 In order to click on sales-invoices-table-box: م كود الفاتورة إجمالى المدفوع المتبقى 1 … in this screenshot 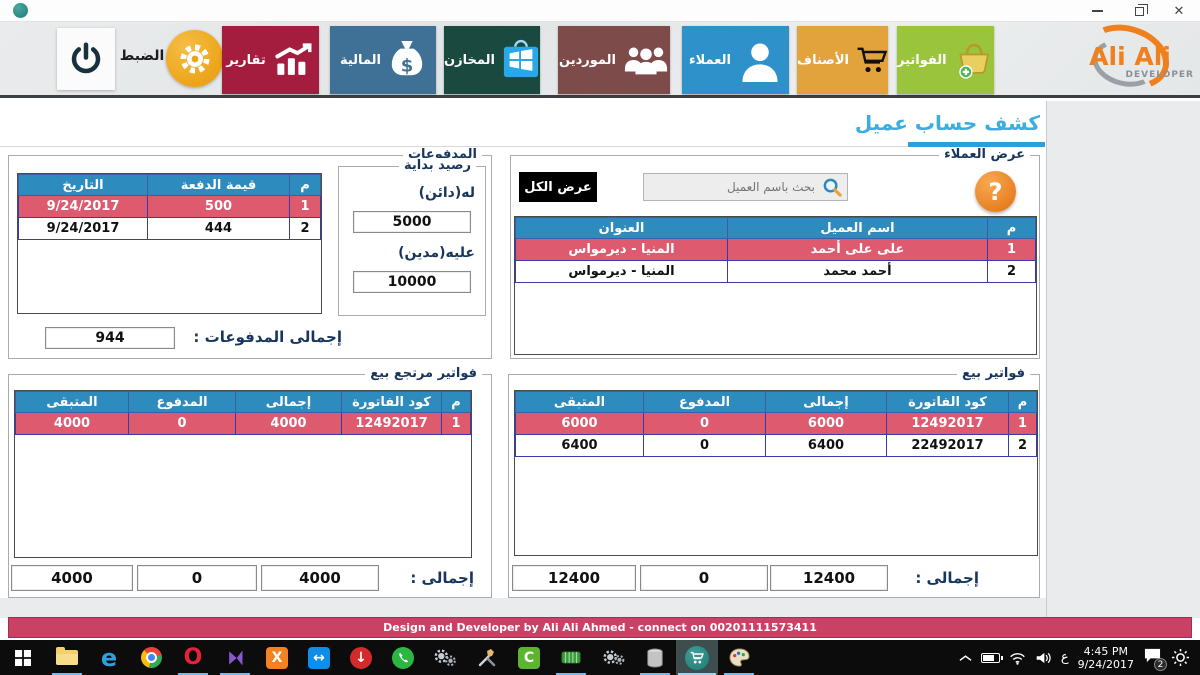, I will do `click(776, 473)`.